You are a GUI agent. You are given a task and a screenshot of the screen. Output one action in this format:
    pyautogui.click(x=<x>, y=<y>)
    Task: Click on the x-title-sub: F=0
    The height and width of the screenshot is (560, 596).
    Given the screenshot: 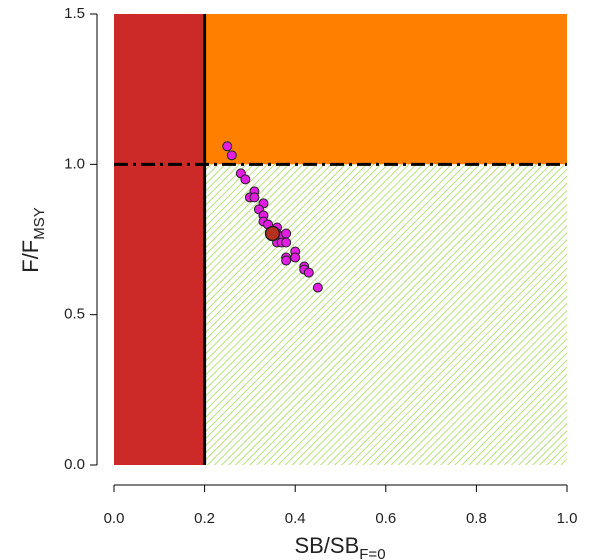 What is the action you would take?
    pyautogui.click(x=372, y=553)
    